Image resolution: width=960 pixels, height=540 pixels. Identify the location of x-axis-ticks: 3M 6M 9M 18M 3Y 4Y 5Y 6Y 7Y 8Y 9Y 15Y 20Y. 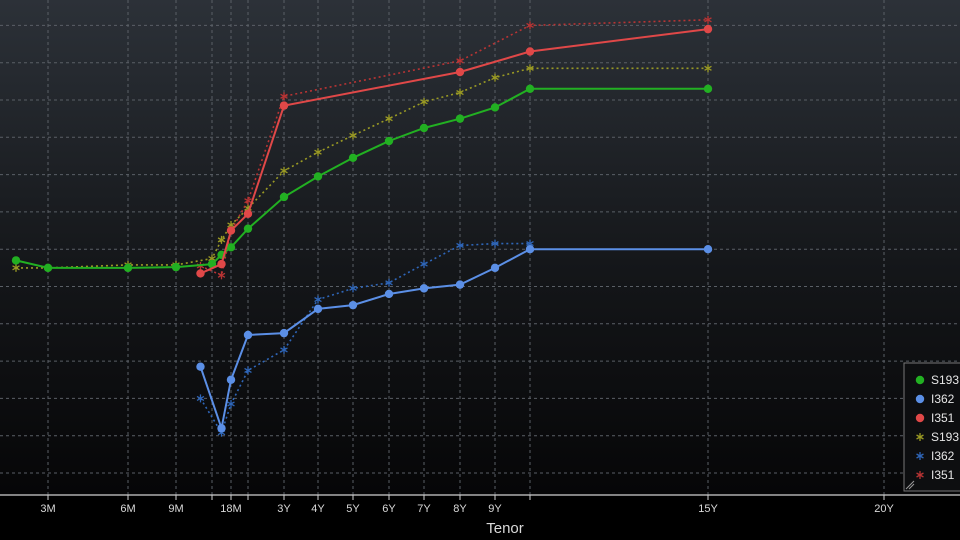
(467, 505).